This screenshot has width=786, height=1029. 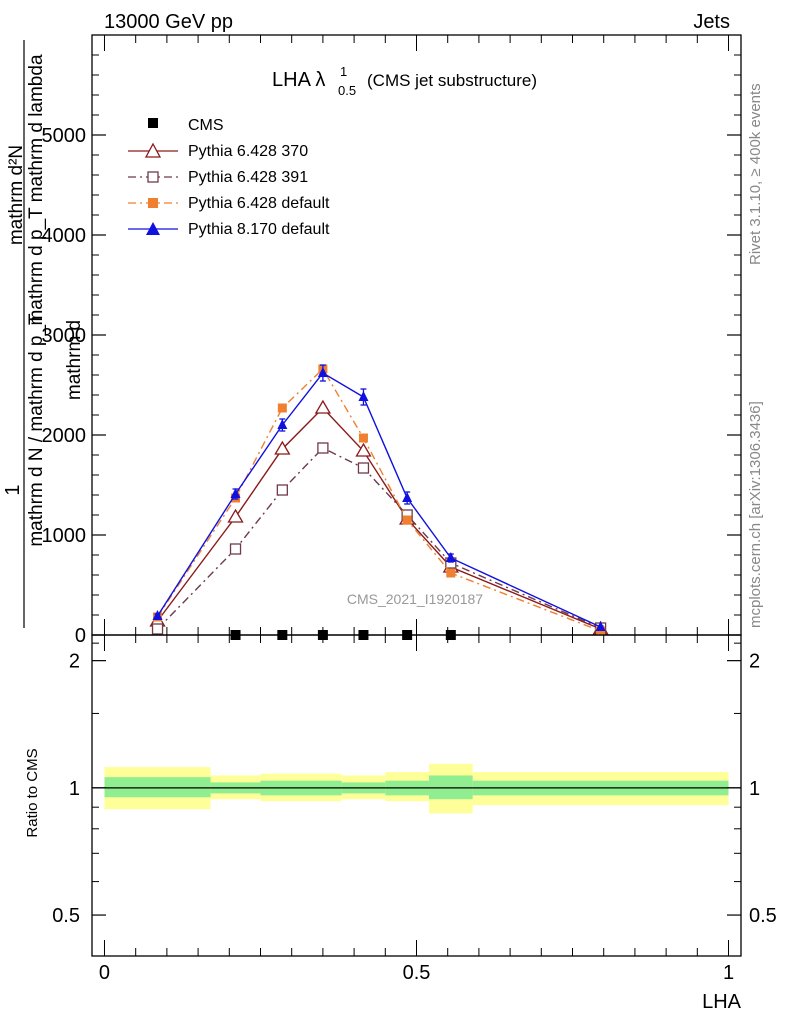 I want to click on y-axis-label-denom2: mathrm d p_T mathrm d lambda, so click(x=36, y=189).